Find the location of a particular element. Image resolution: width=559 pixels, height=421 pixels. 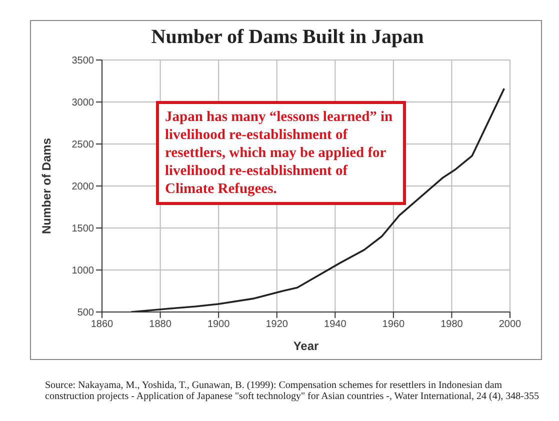

annotation: Japan has many “lessons learned” in livelihood re-establishment of resettlers, which may be applied for livelihood re-establishment of Climate Refugees. is located at coordinates (281, 153).